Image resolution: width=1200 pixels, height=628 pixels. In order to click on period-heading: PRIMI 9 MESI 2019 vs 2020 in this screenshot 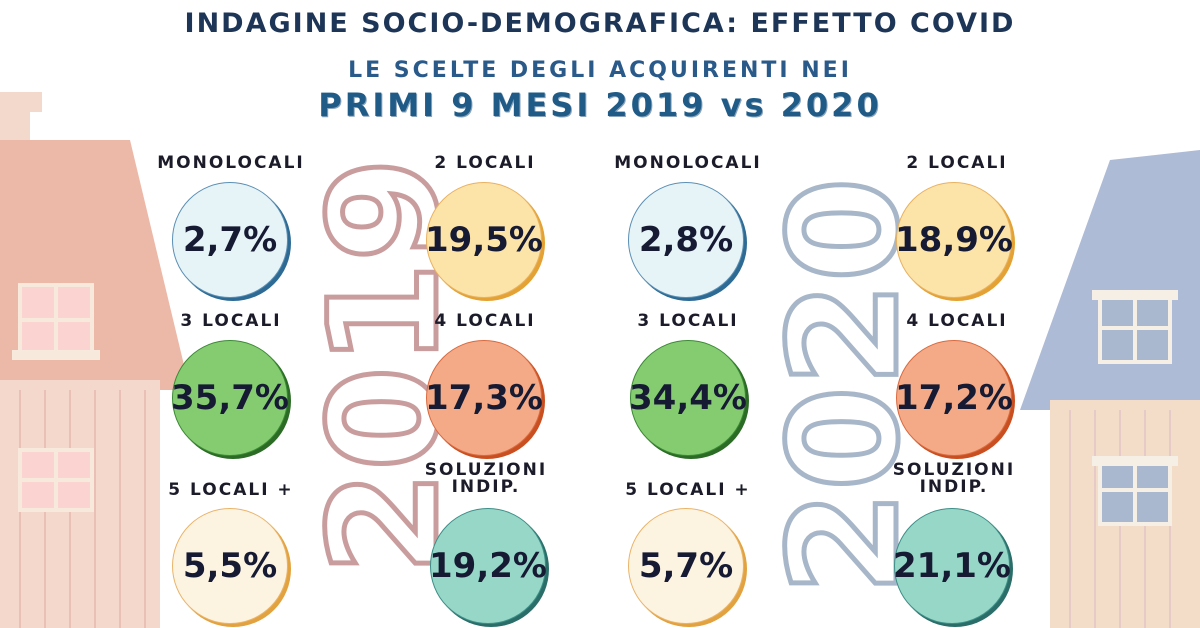, I will do `click(600, 105)`.